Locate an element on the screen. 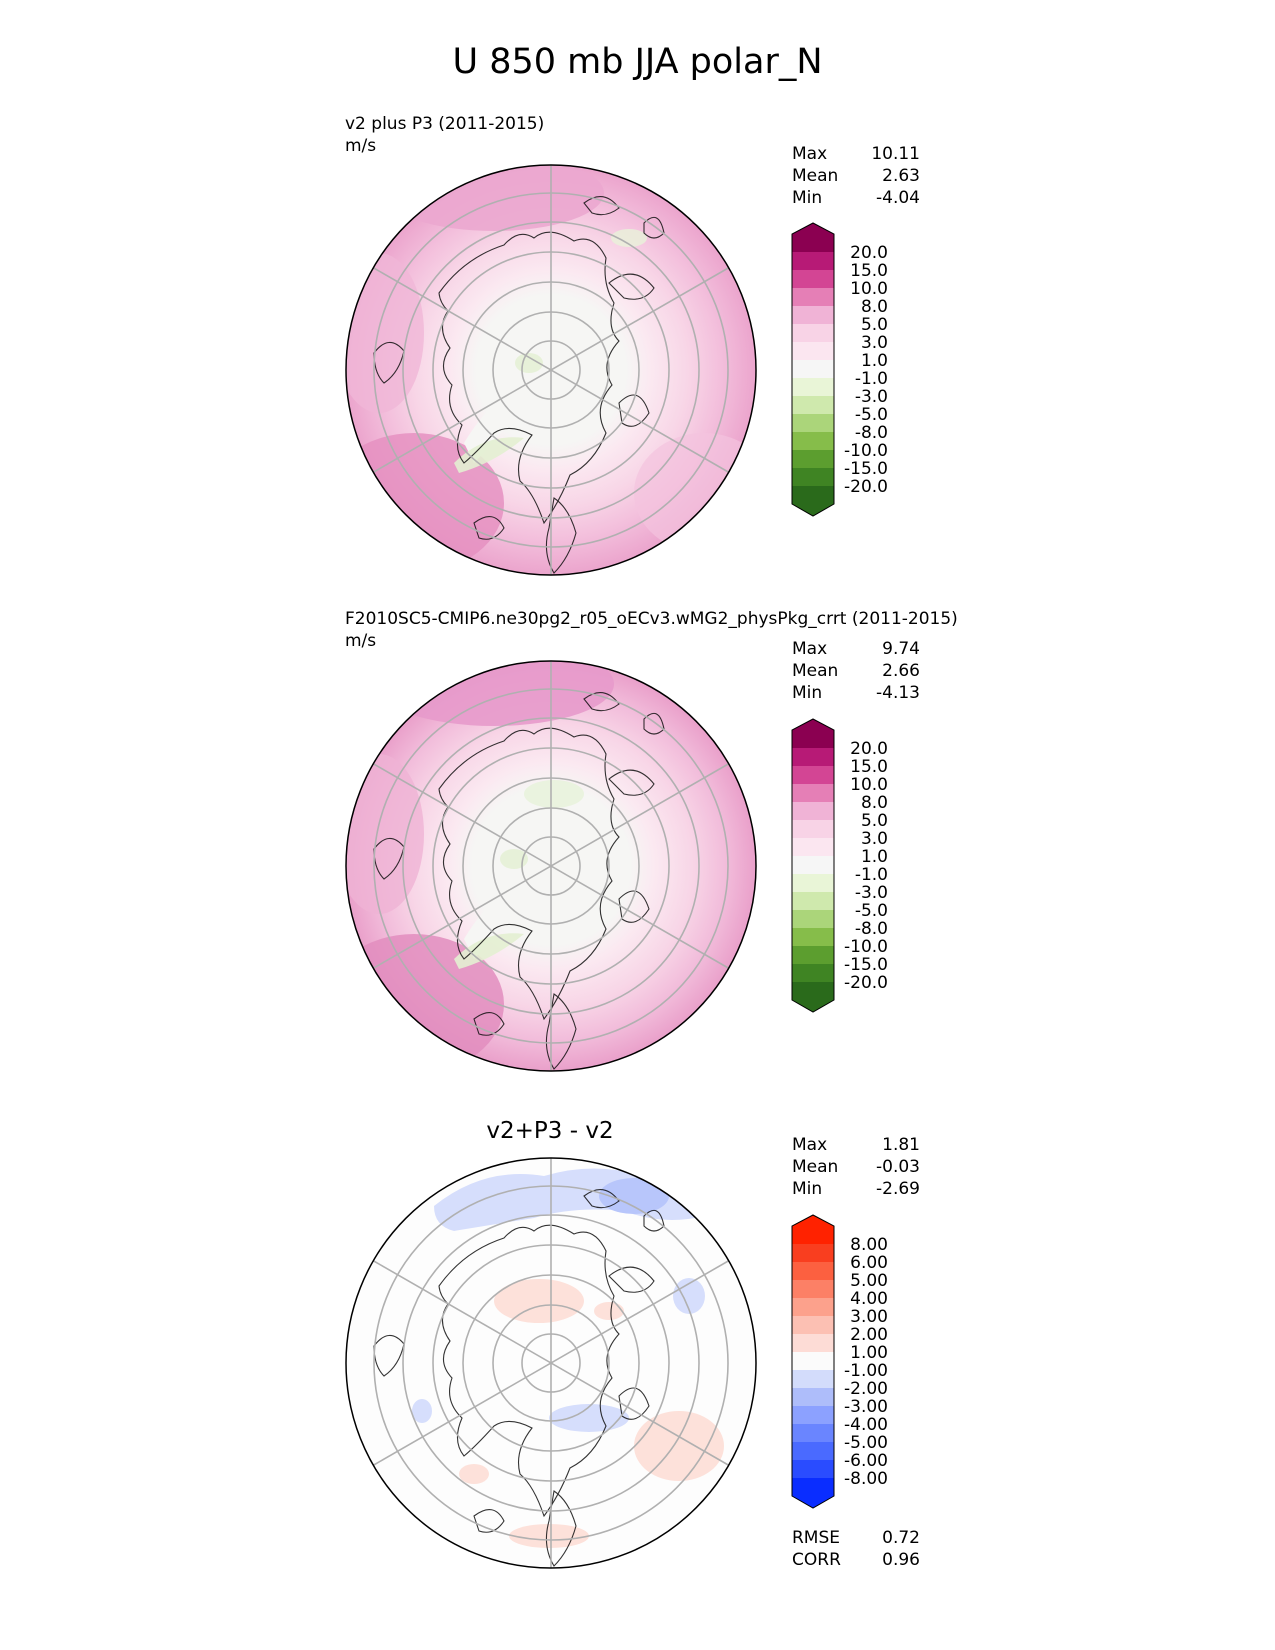 The height and width of the screenshot is (1650, 1275). colorbar-tick-label: 8.00 is located at coordinates (869, 1245).